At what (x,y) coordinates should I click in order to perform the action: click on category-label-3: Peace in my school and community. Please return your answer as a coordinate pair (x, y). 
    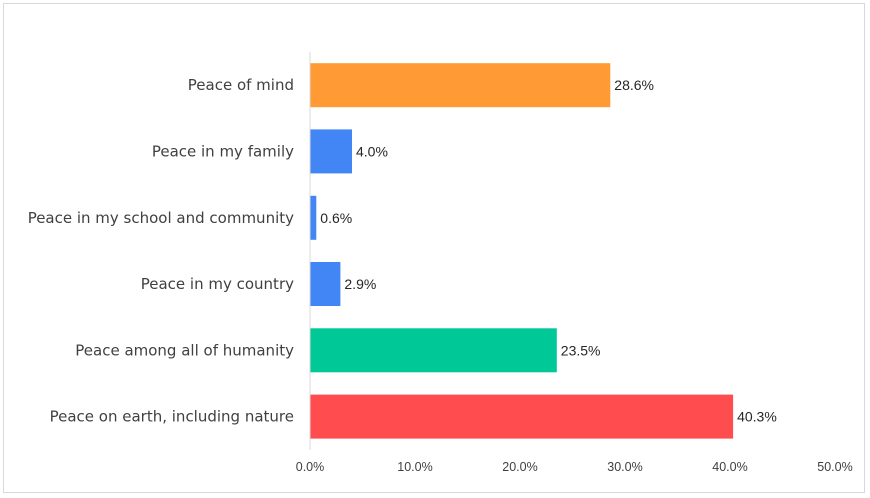
    Looking at the image, I should click on (161, 218).